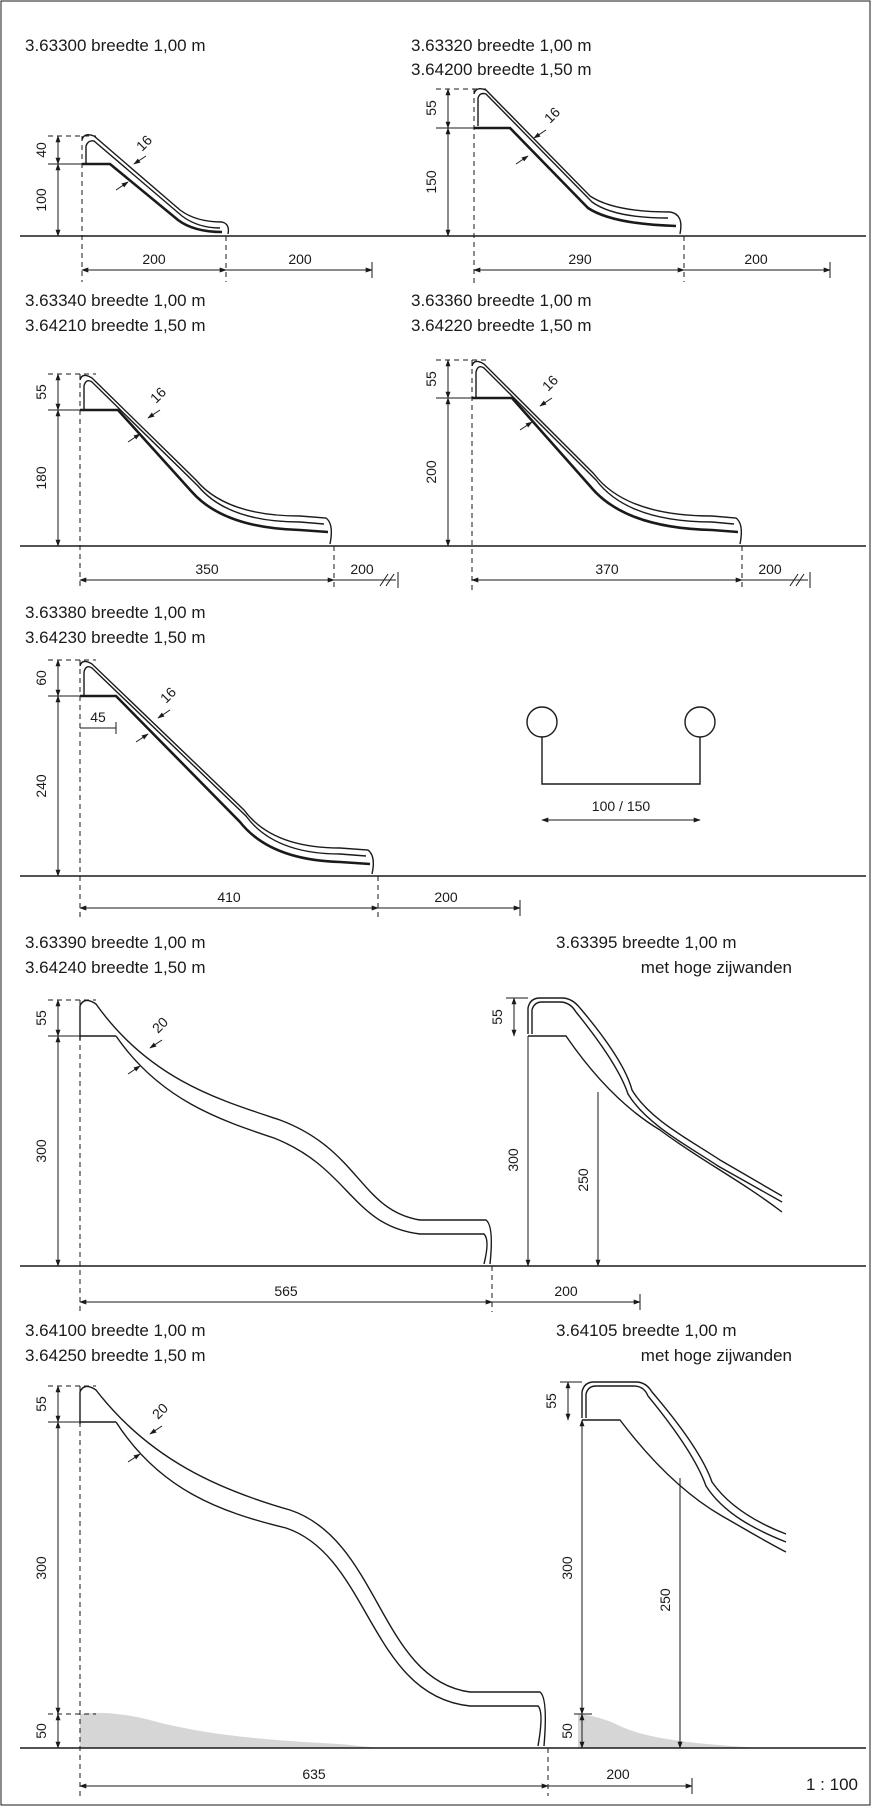 The width and height of the screenshot is (871, 1811). I want to click on dim-top-value: 60, so click(41, 678).